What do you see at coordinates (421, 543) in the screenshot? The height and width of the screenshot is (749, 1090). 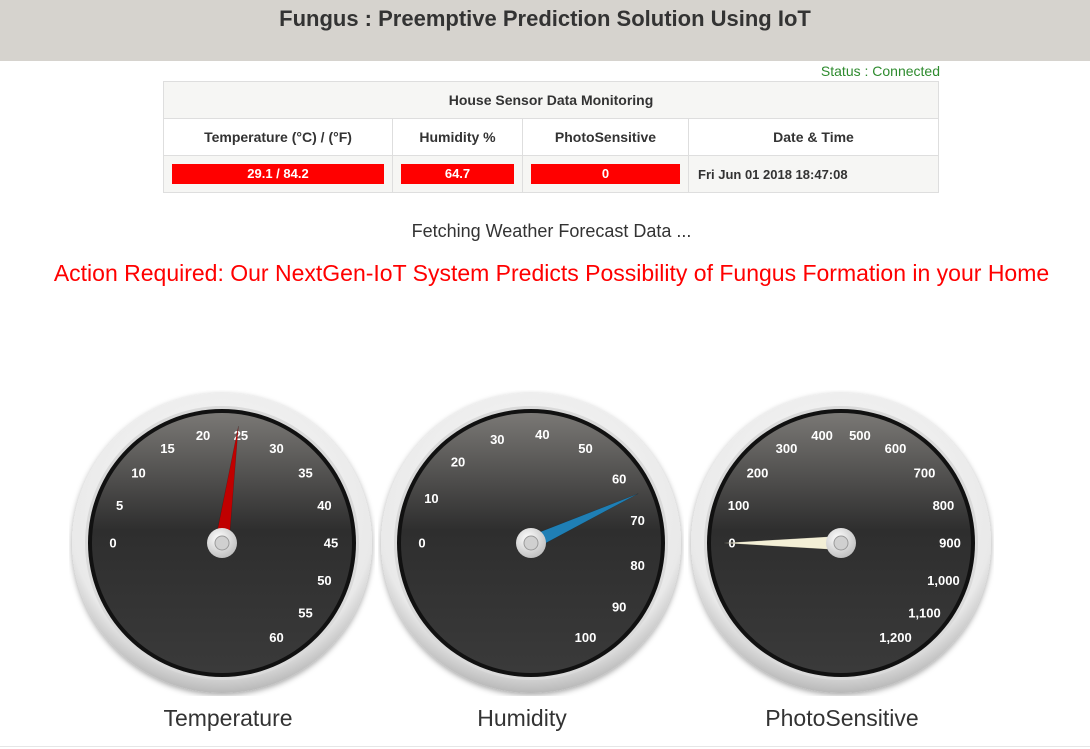 I see `humidity-tick-label: 0` at bounding box center [421, 543].